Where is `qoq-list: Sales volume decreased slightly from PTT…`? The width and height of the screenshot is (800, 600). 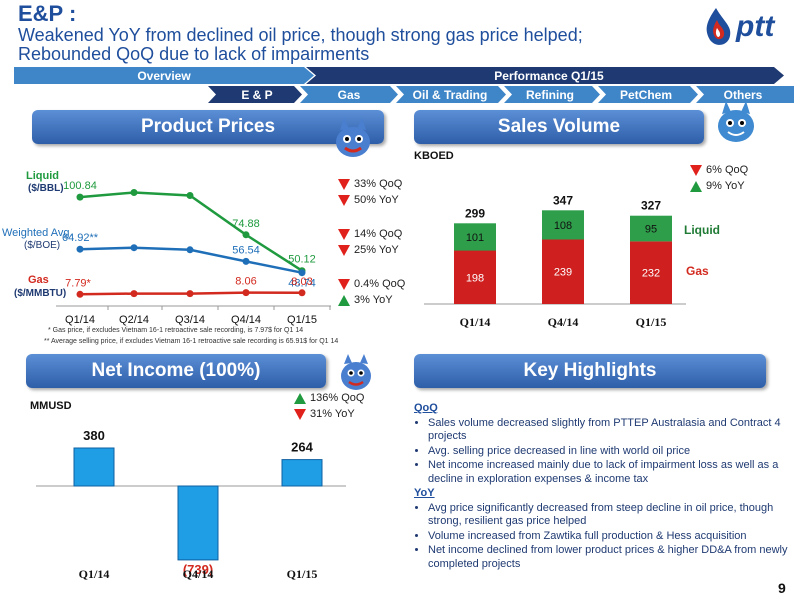 qoq-list: Sales volume decreased slightly from PTT… is located at coordinates (604, 452).